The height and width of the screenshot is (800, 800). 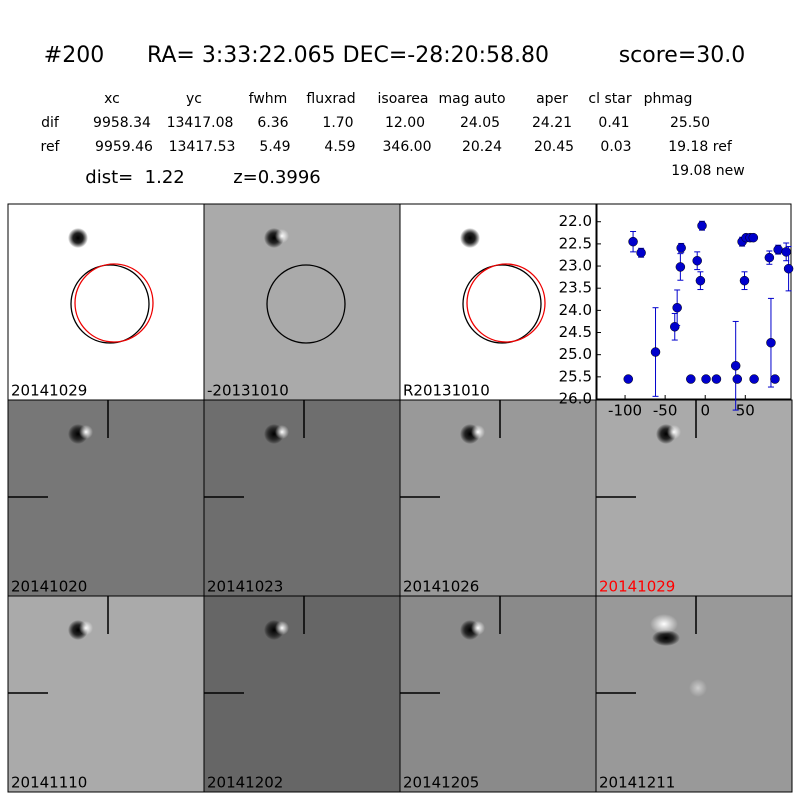 What do you see at coordinates (274, 147) in the screenshot?
I see `cell: 5.49` at bounding box center [274, 147].